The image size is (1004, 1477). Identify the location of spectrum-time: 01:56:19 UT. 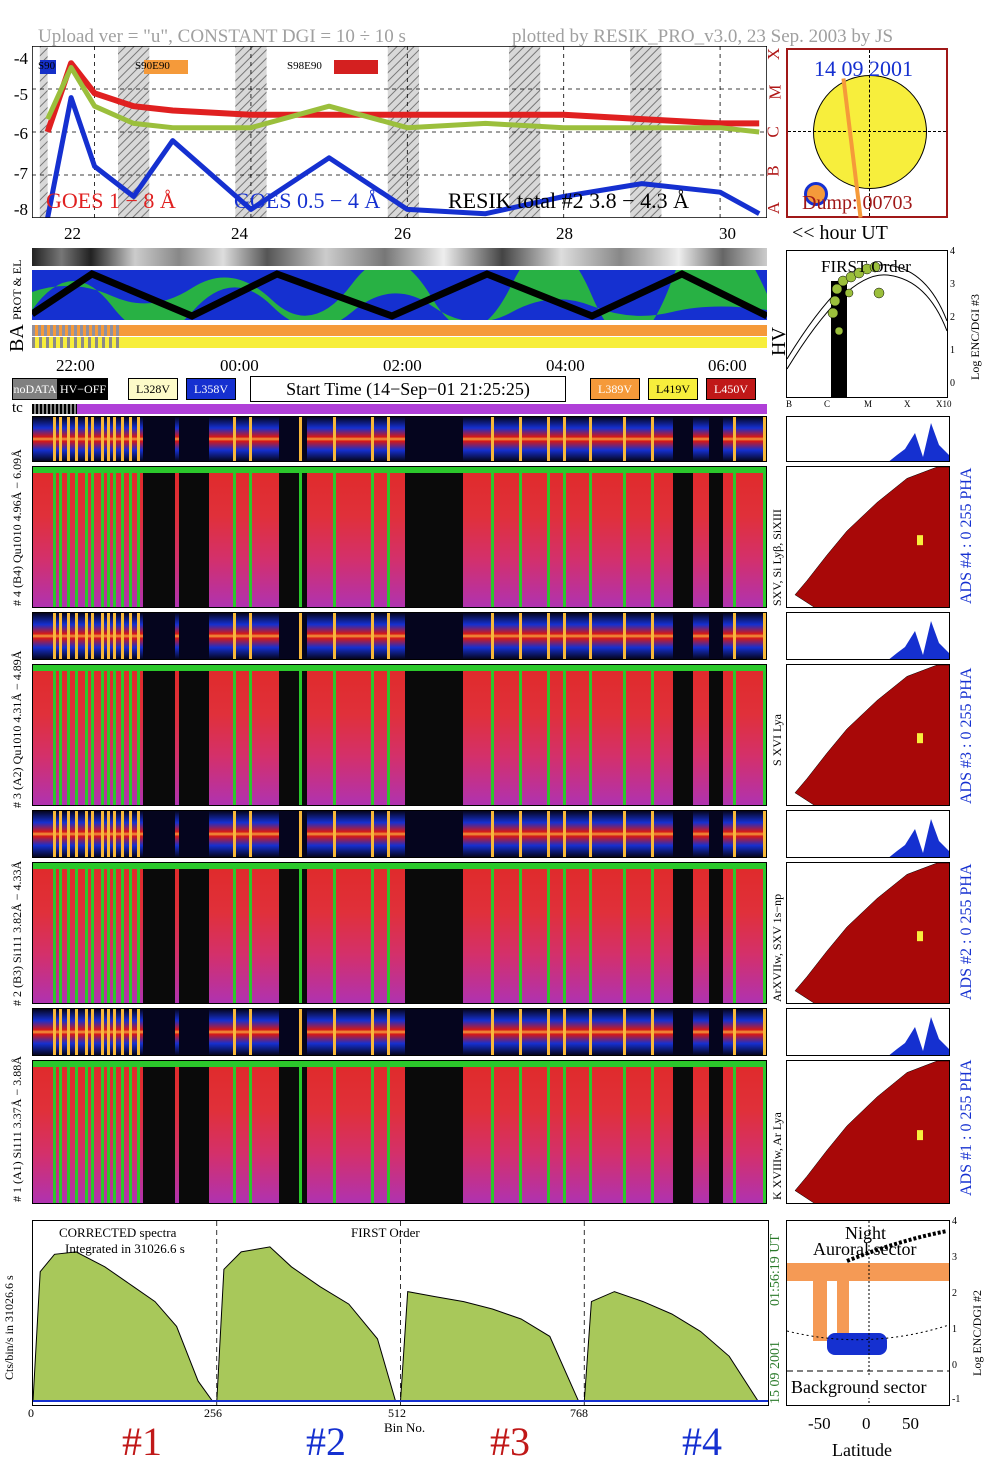
(775, 1270).